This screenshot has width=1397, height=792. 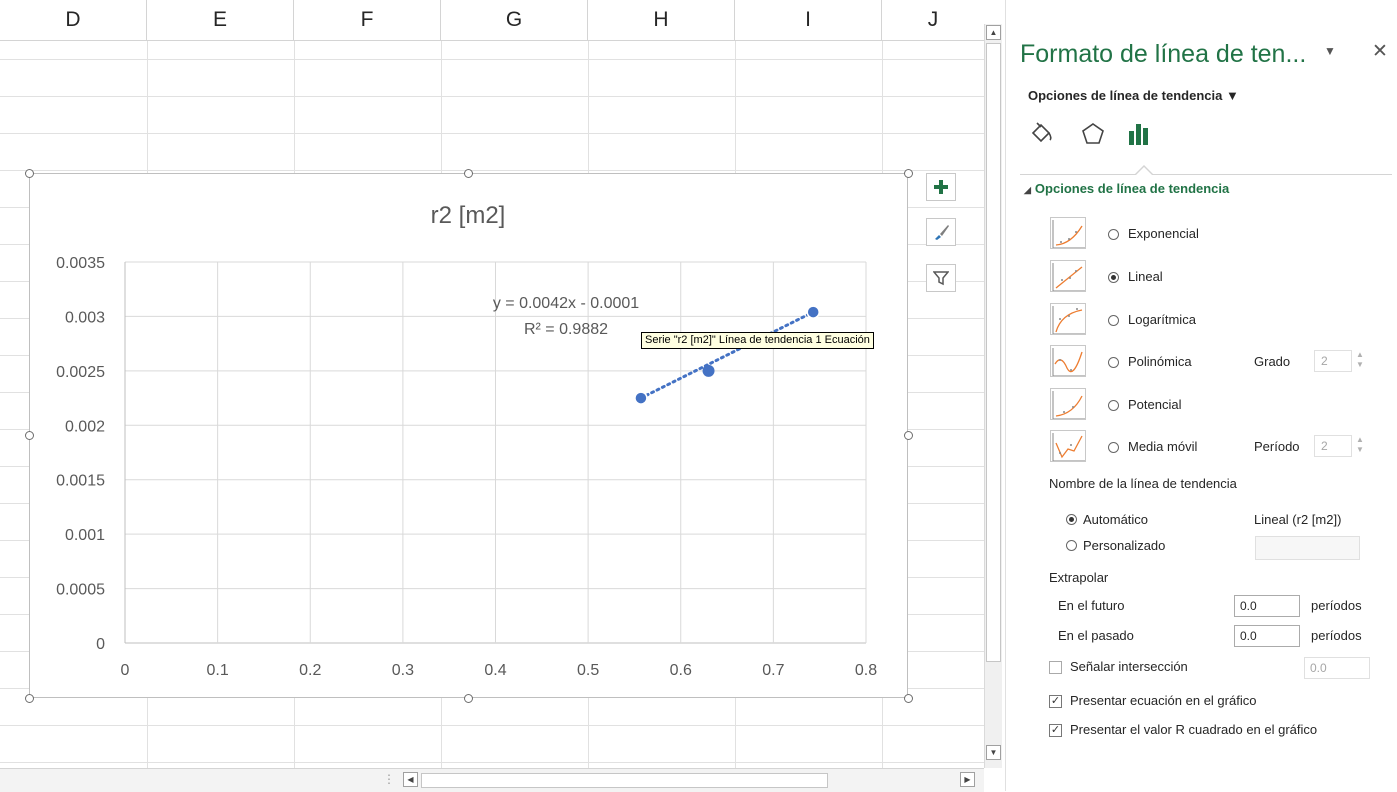 What do you see at coordinates (1267, 636) in the screenshot?
I see `backward-periods-input: 0.0` at bounding box center [1267, 636].